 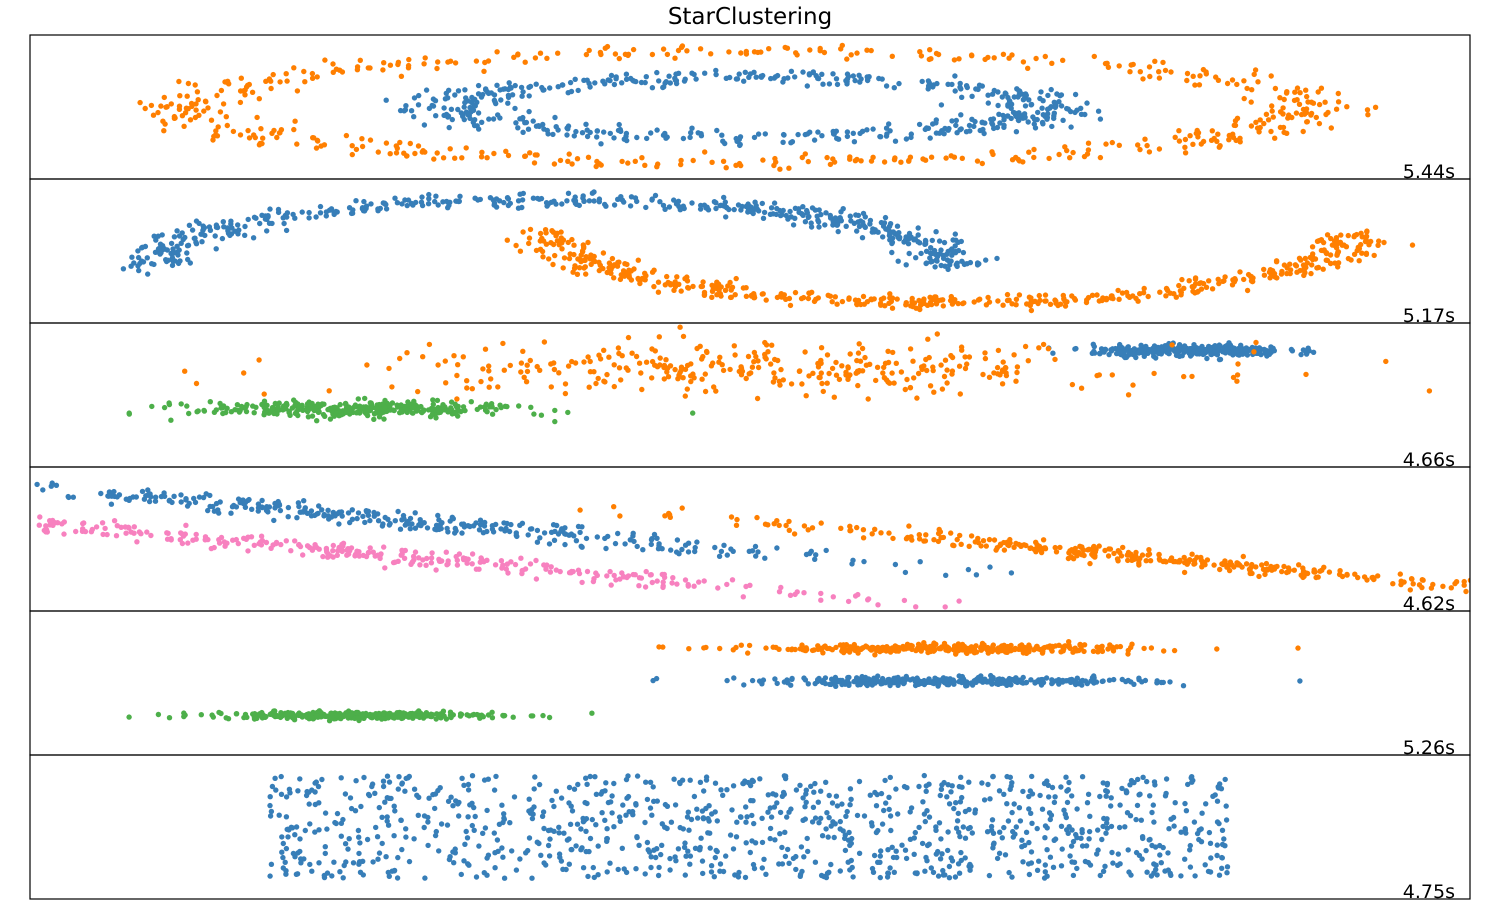 I want to click on cluster-lower-stretched, so click(x=488, y=562).